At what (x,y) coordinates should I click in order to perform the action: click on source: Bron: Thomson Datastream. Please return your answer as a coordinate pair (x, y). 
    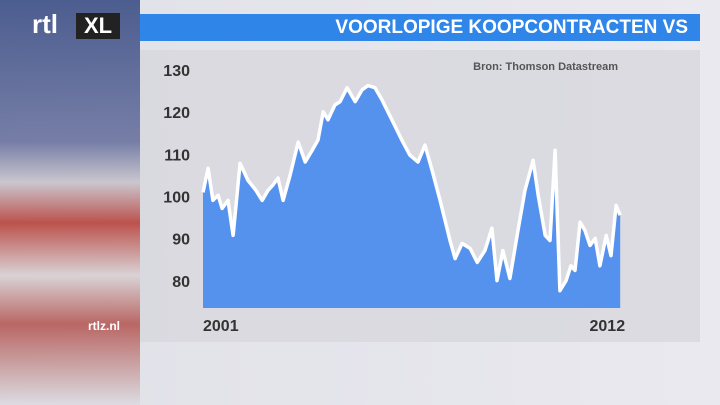
    Looking at the image, I should click on (545, 67).